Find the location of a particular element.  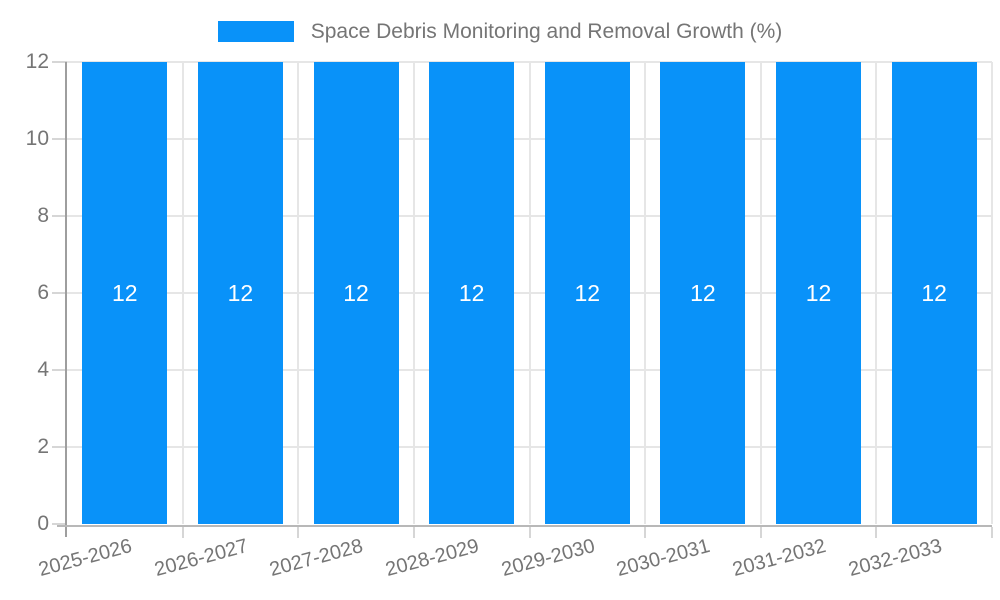

y-axis-line is located at coordinates (66, 299).